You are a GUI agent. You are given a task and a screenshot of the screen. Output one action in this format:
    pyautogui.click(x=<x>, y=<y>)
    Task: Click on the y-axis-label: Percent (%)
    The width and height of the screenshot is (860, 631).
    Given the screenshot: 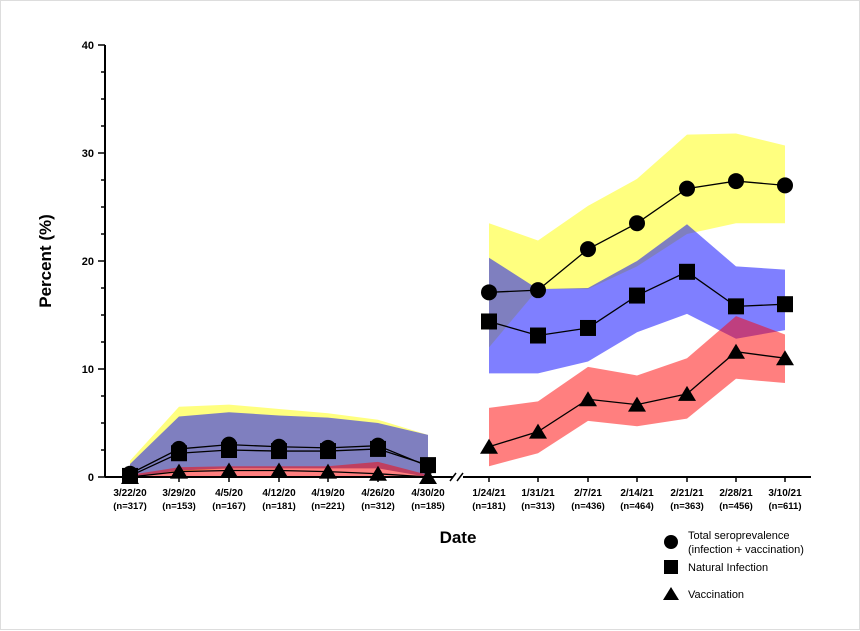 What is the action you would take?
    pyautogui.click(x=45, y=261)
    